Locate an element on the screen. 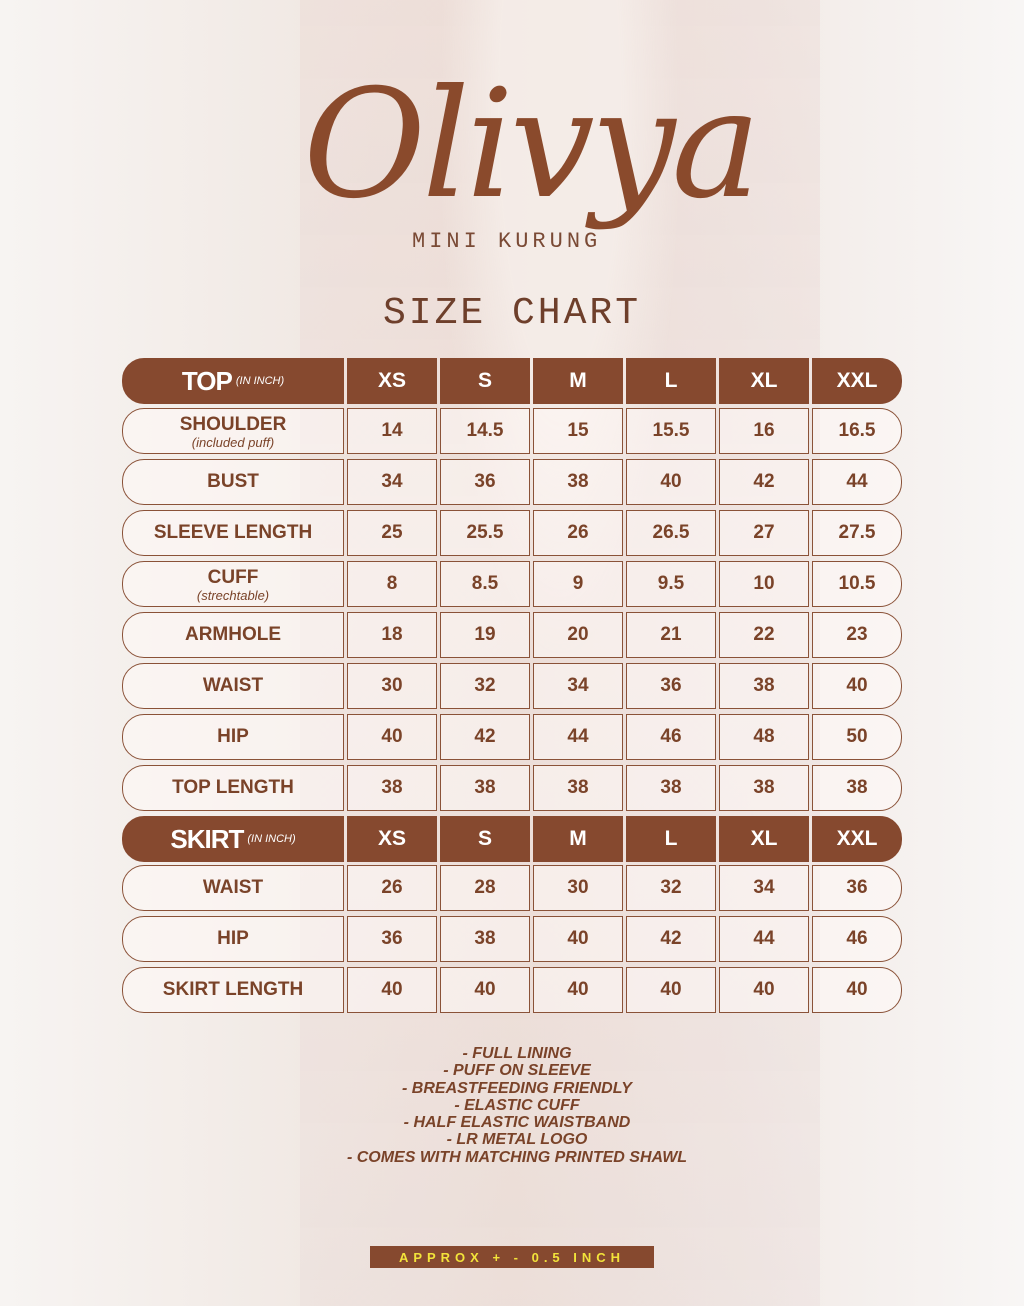 The width and height of the screenshot is (1024, 1306). measurement-label: CUFF (strechtable) is located at coordinates (233, 584).